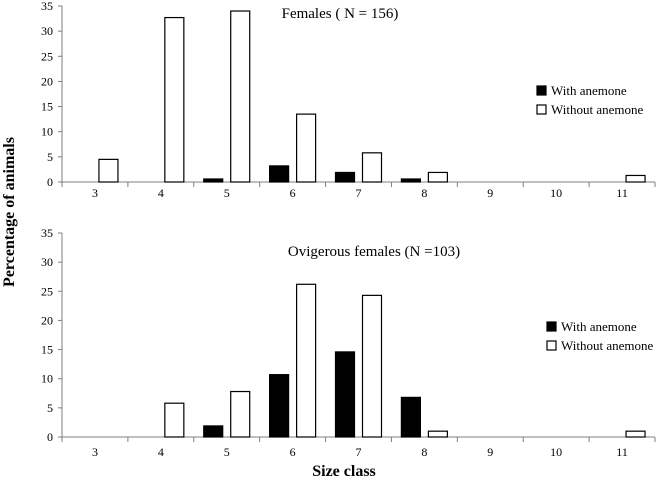 This screenshot has height=483, width=662. What do you see at coordinates (340, 14) in the screenshot?
I see `chart-title: Females ( N = 156)` at bounding box center [340, 14].